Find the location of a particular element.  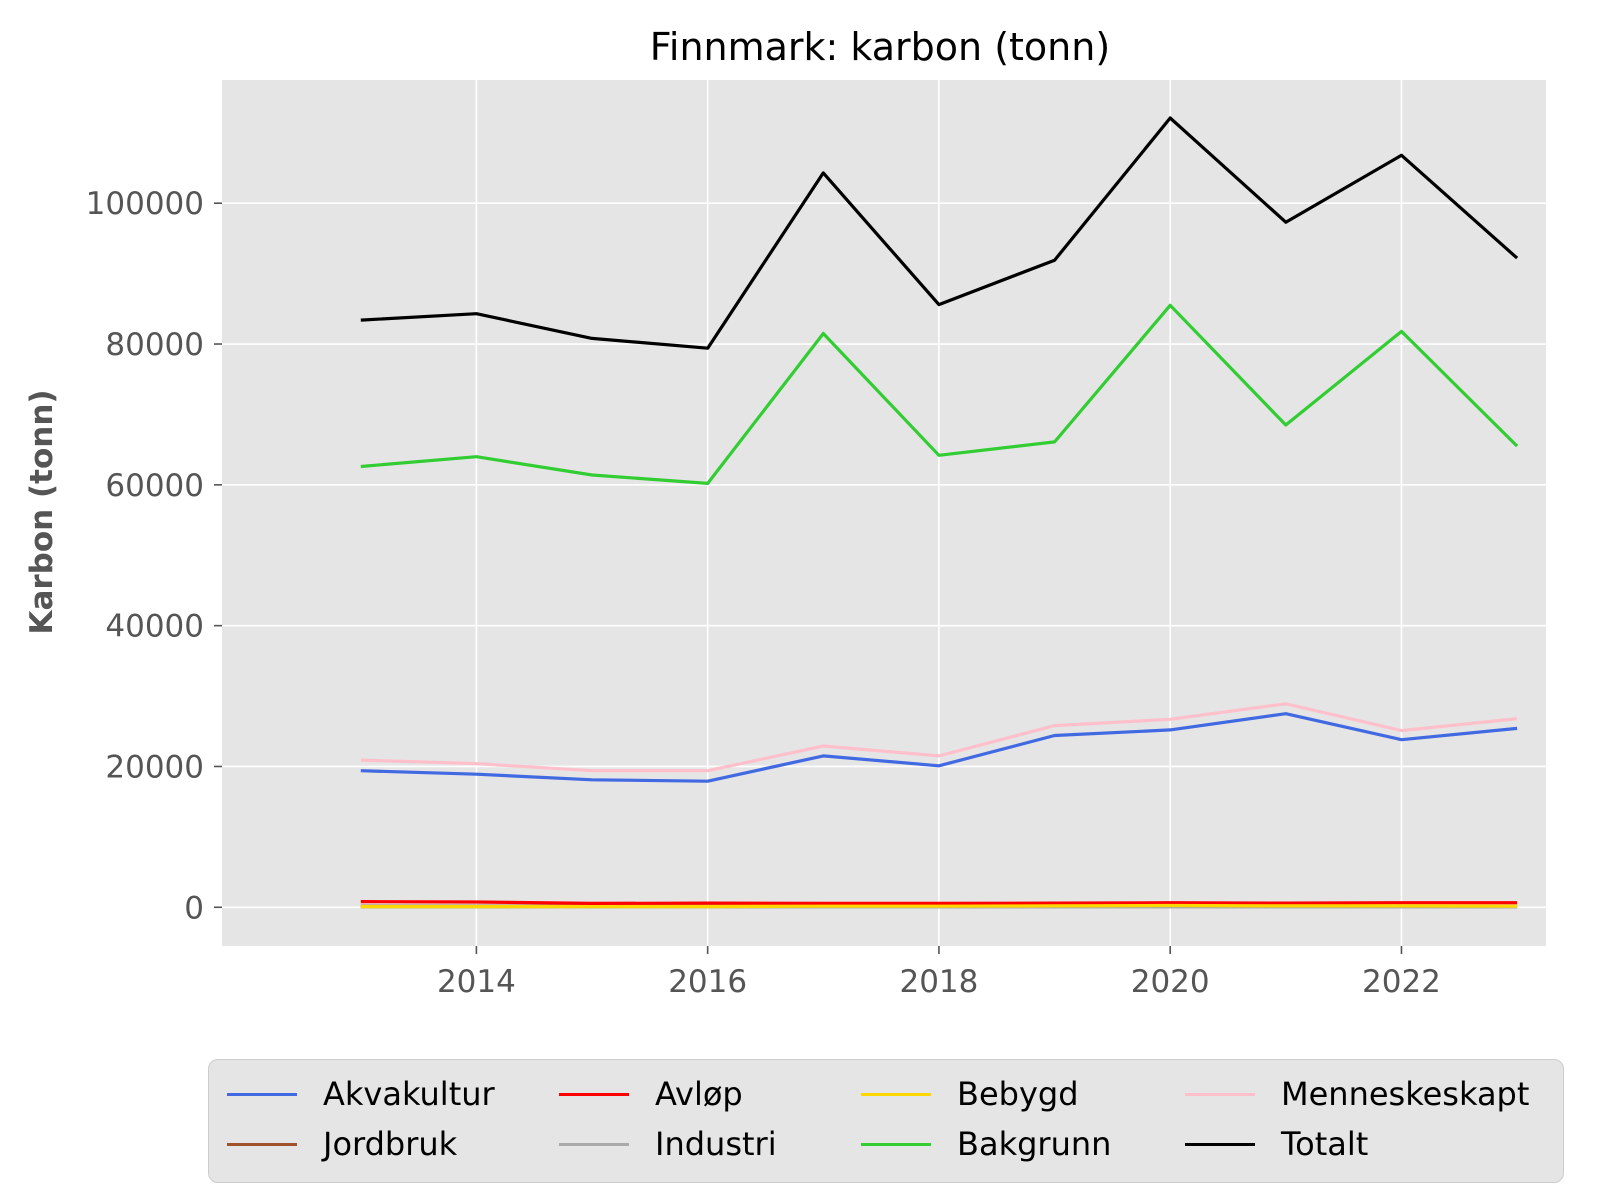

x-tick-label: 2020 is located at coordinates (1170, 982).